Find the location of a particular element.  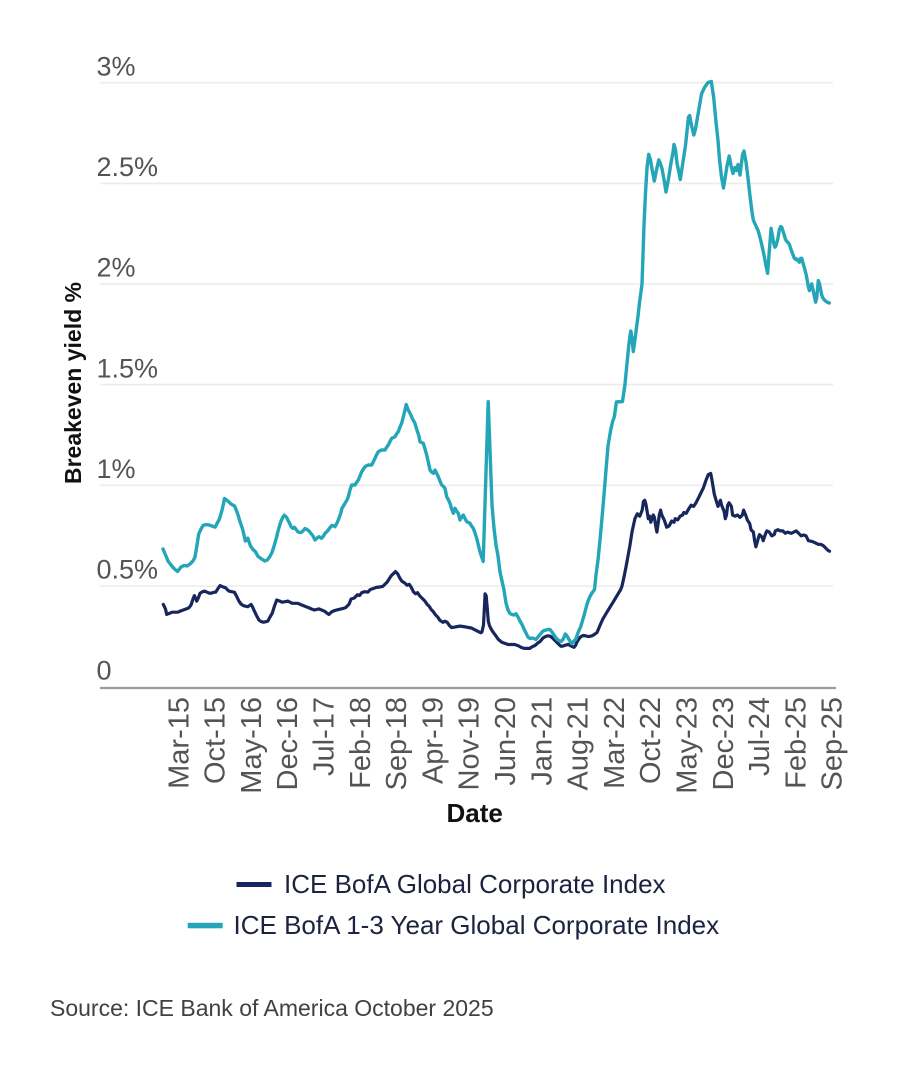

svg-text: Date is located at coordinates (475, 813).